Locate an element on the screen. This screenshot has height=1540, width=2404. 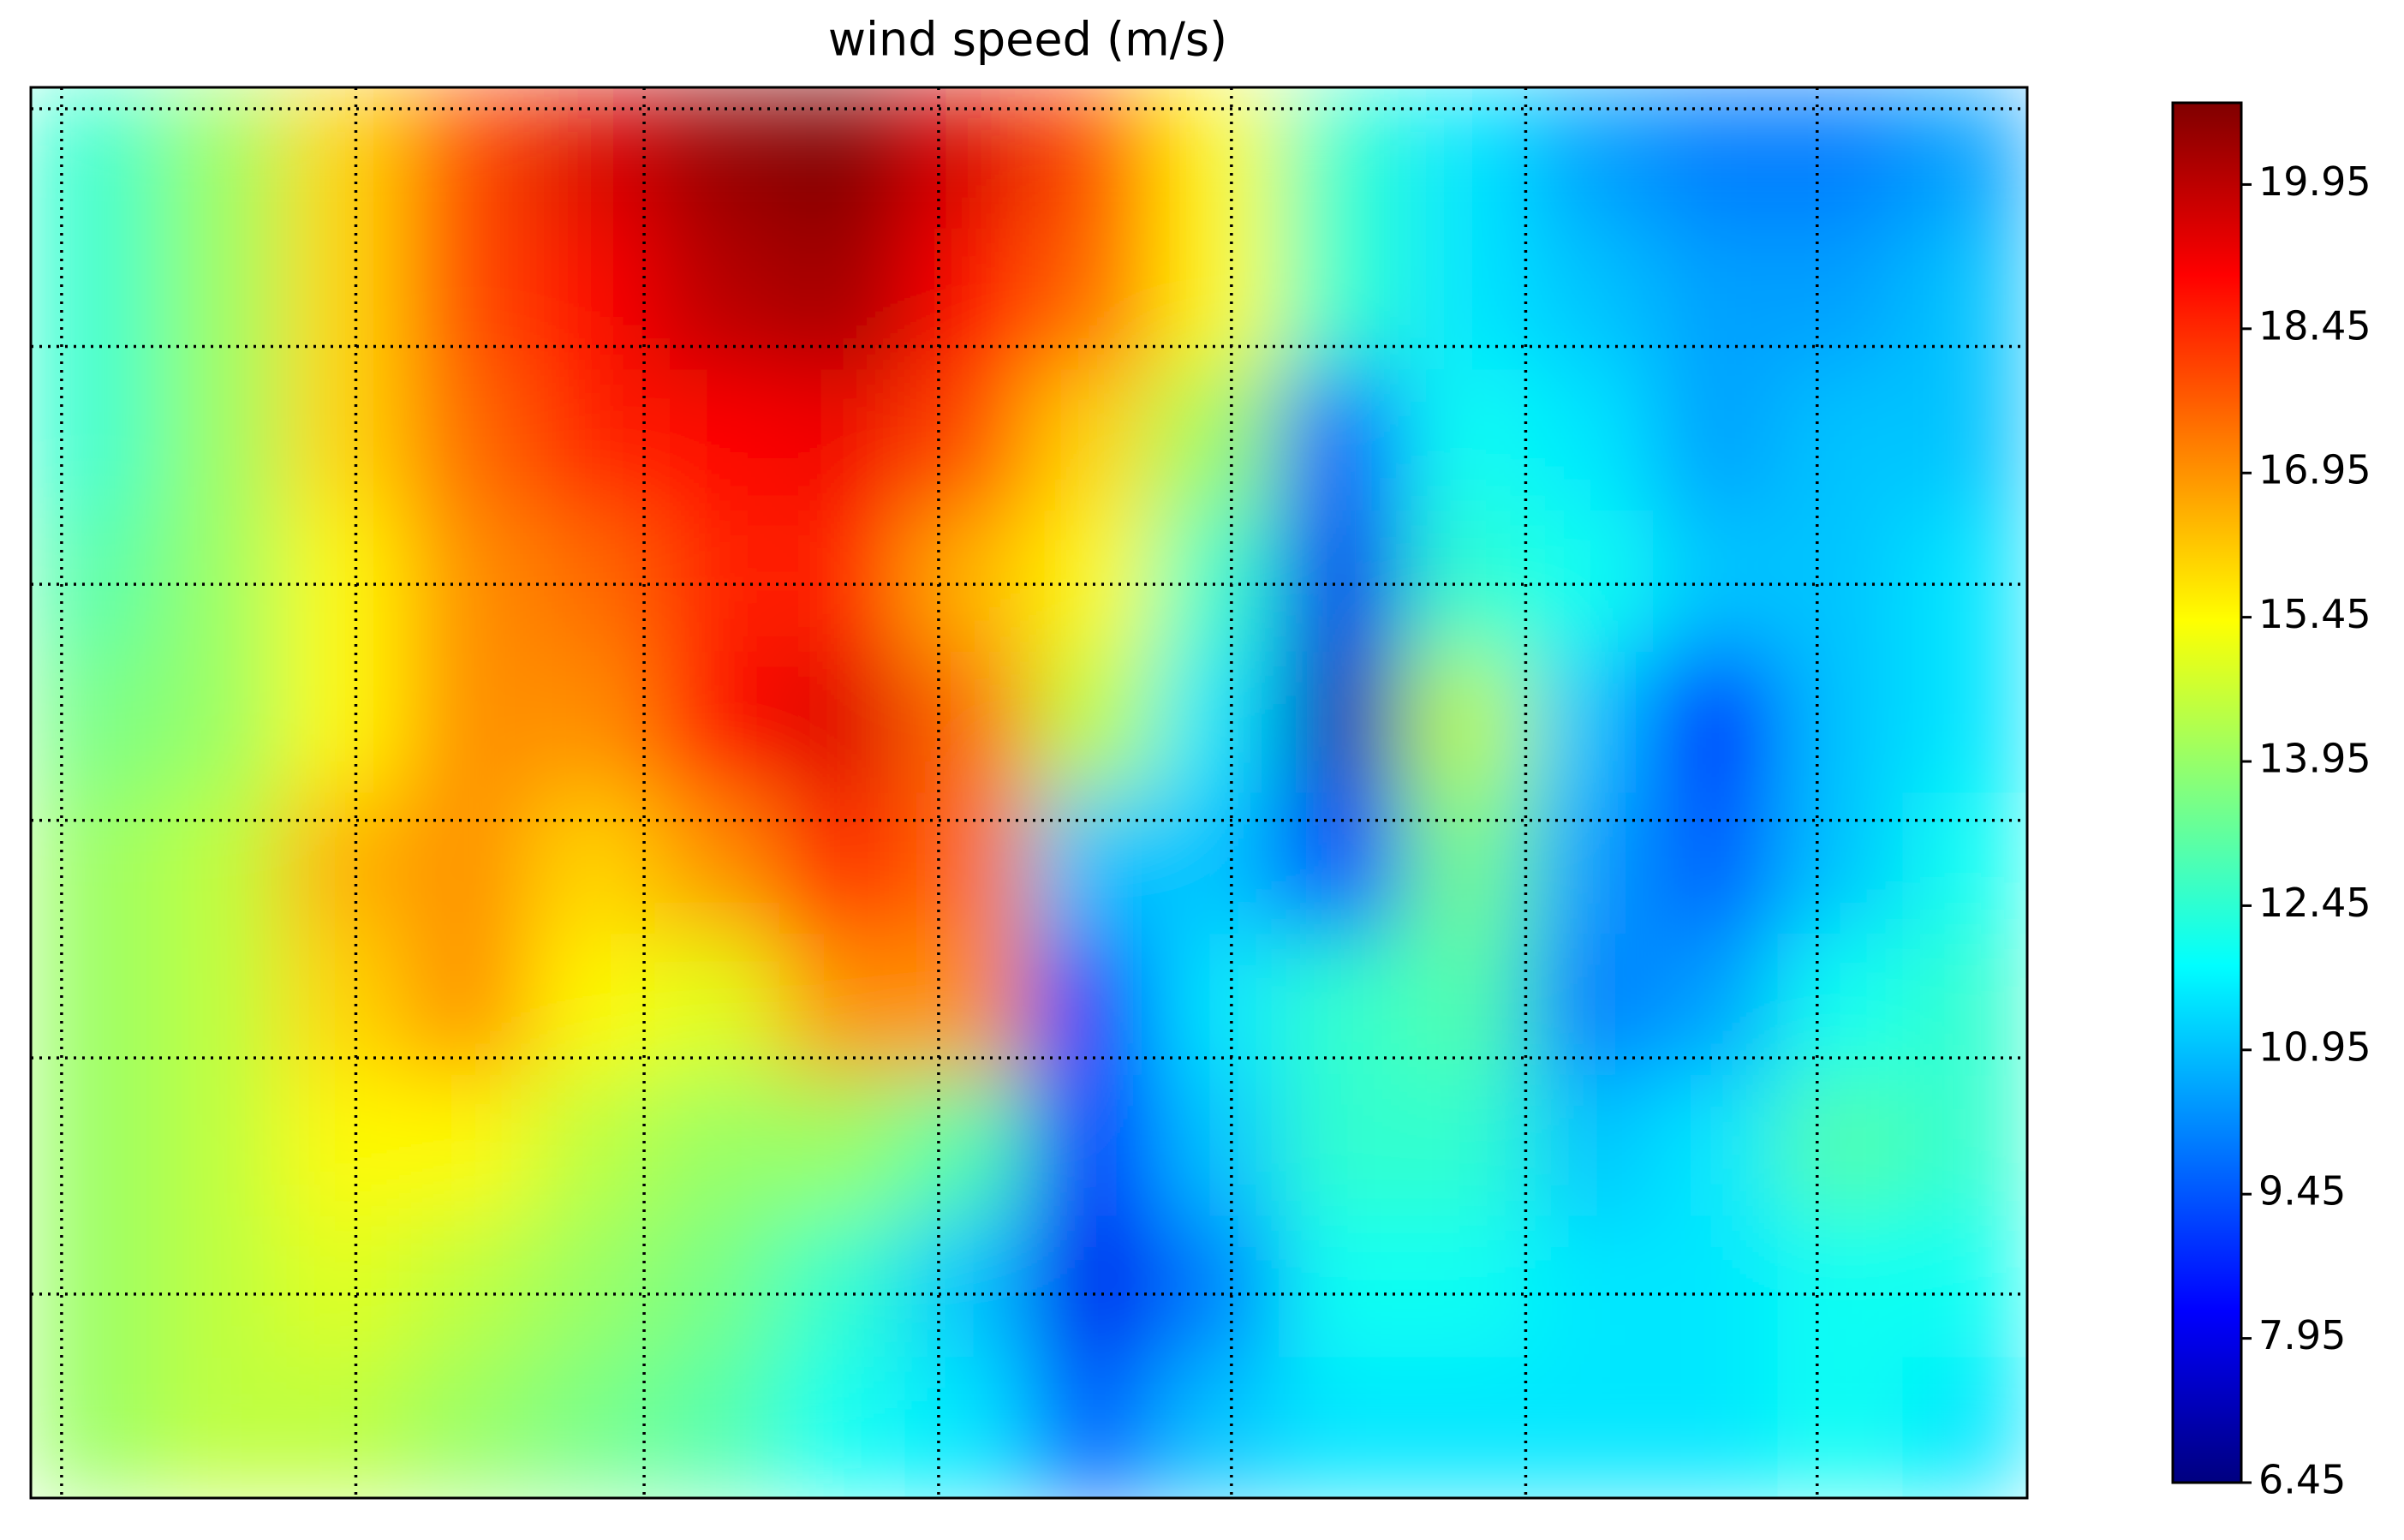
colorbar-tick-label: 6.45 is located at coordinates (2302, 1480).